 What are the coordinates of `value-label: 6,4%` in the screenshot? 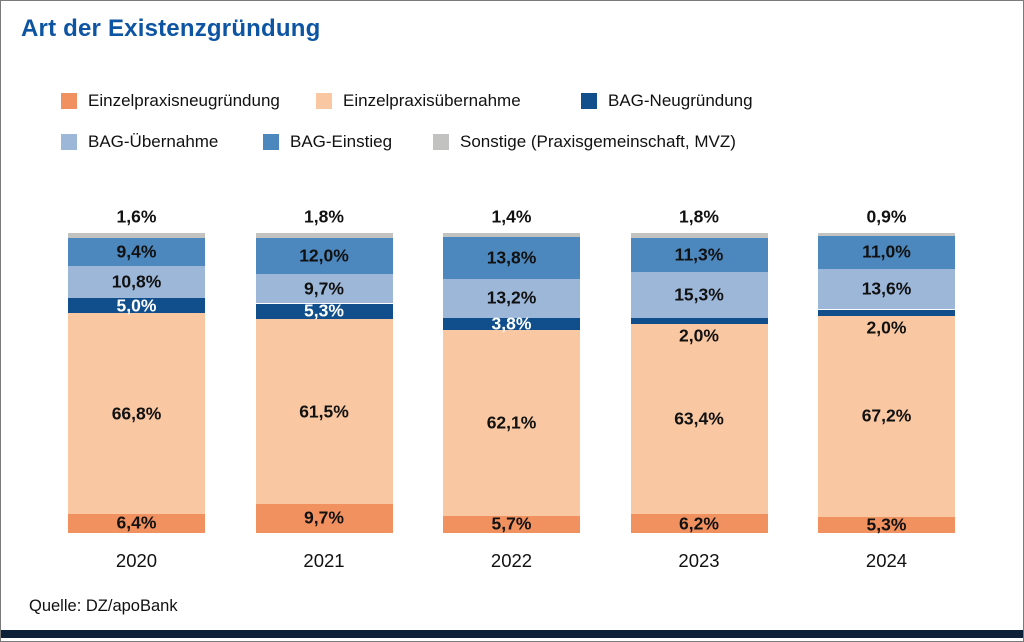 It's located at (136, 522).